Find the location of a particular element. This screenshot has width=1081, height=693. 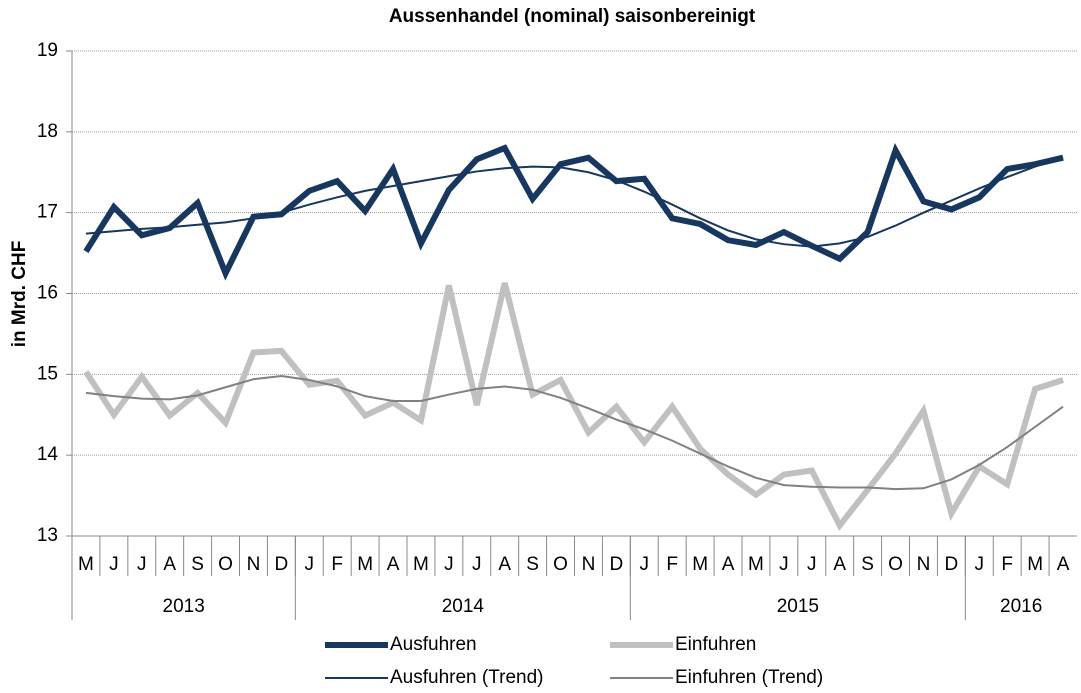

group-label: 2013 is located at coordinates (184, 606).